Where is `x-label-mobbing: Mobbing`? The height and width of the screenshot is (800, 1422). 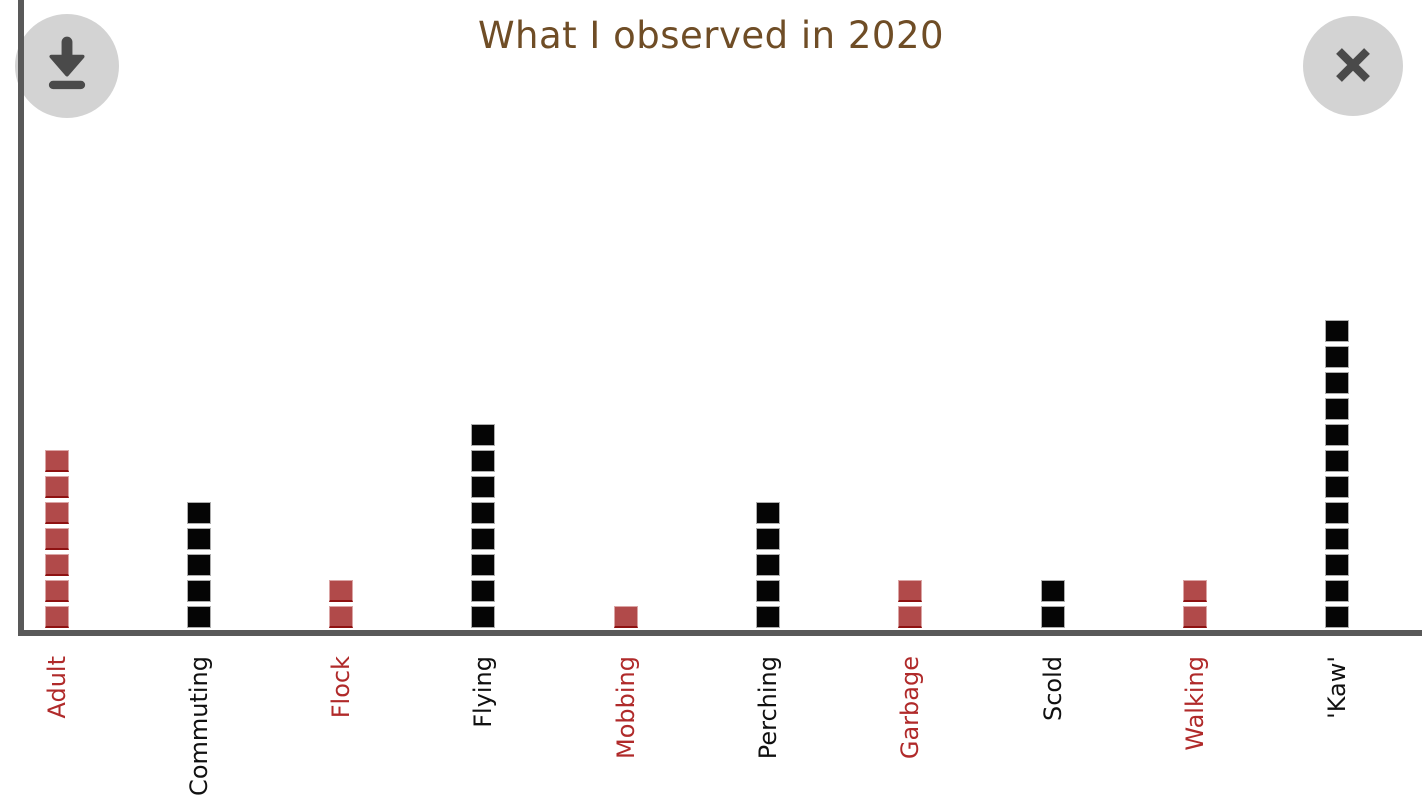
x-label-mobbing: Mobbing is located at coordinates (625, 707).